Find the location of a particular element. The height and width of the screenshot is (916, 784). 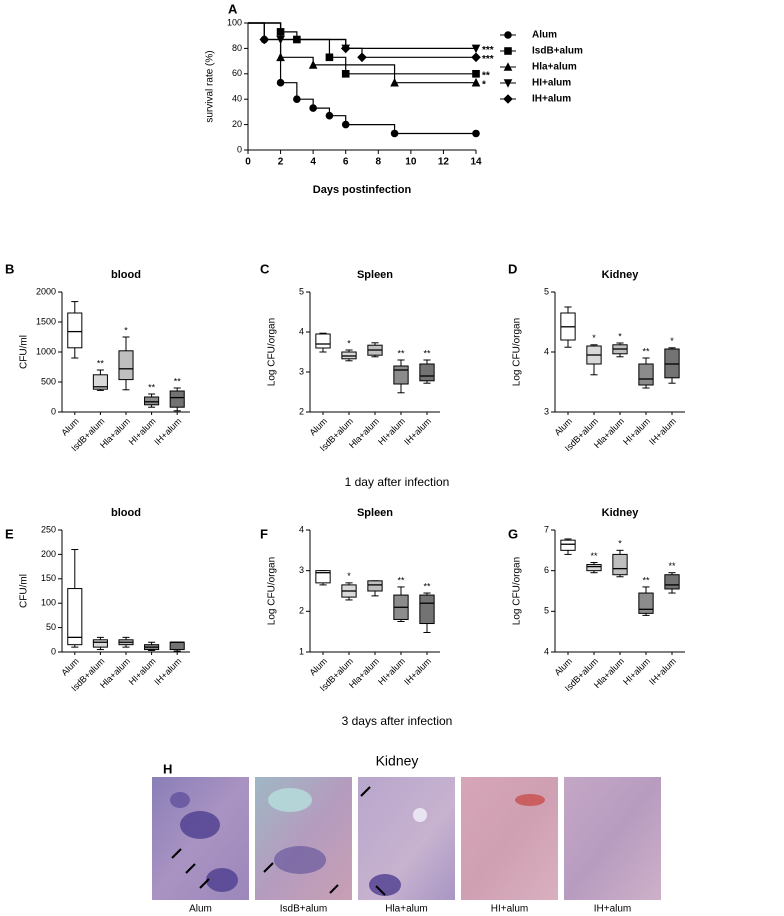

panel-letter: H is located at coordinates (167, 768).